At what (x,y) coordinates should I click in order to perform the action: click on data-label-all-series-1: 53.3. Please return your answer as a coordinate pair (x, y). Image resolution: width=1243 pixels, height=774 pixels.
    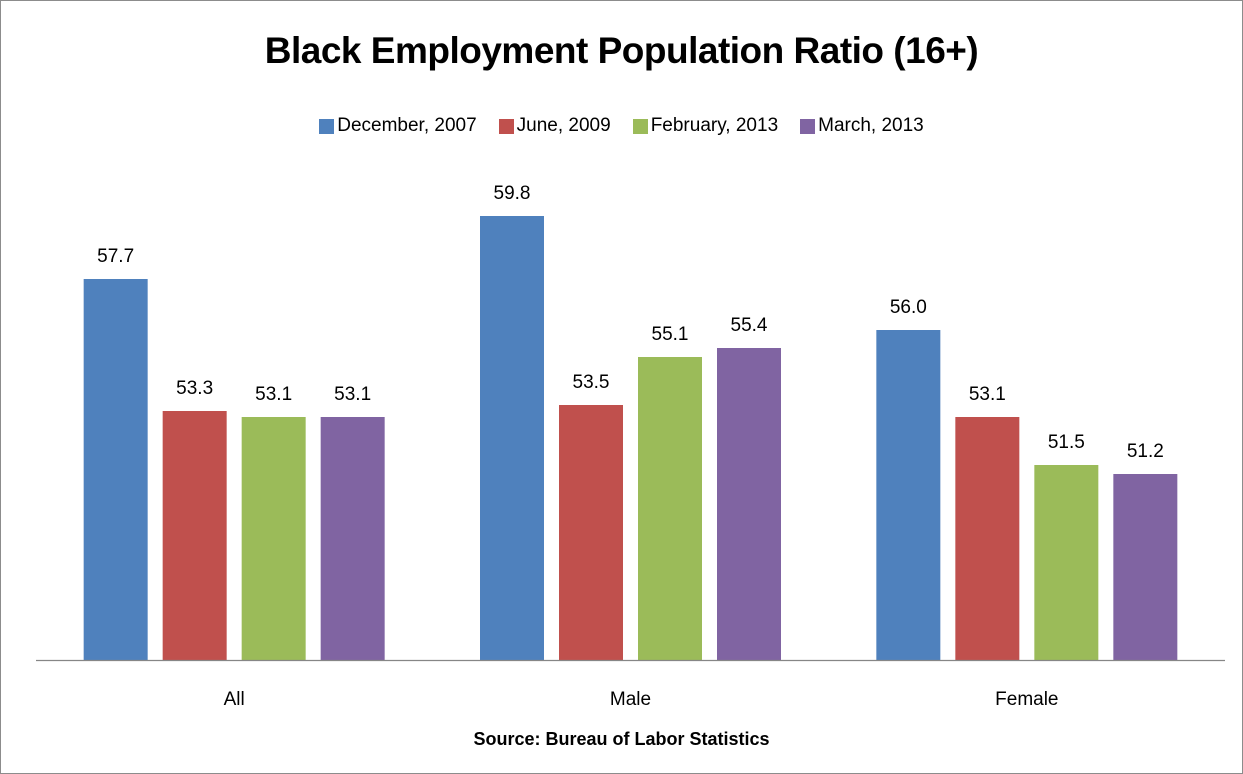
    Looking at the image, I should click on (194, 388).